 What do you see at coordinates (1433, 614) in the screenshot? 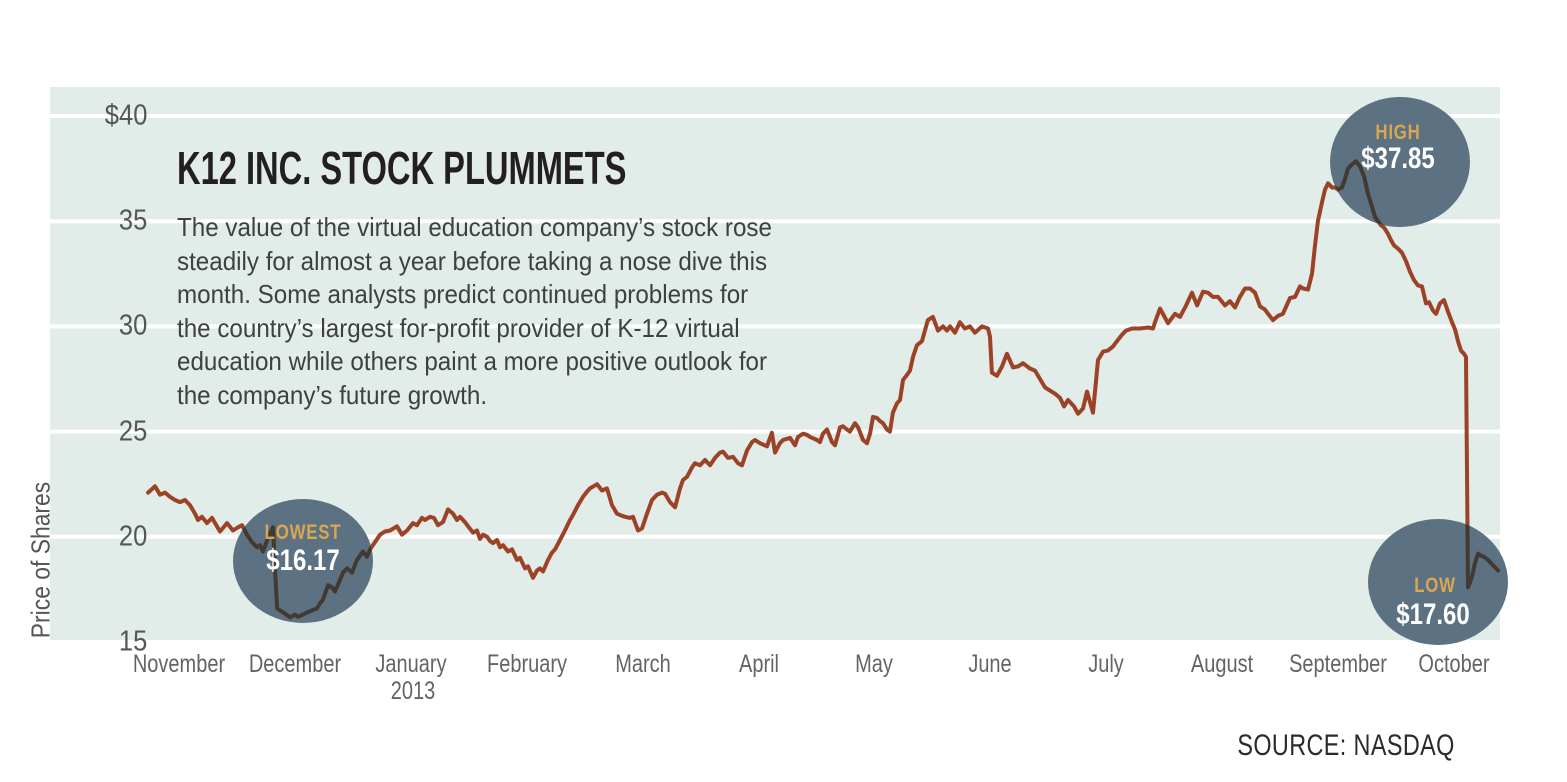
I see `low-callout-value: $17.60` at bounding box center [1433, 614].